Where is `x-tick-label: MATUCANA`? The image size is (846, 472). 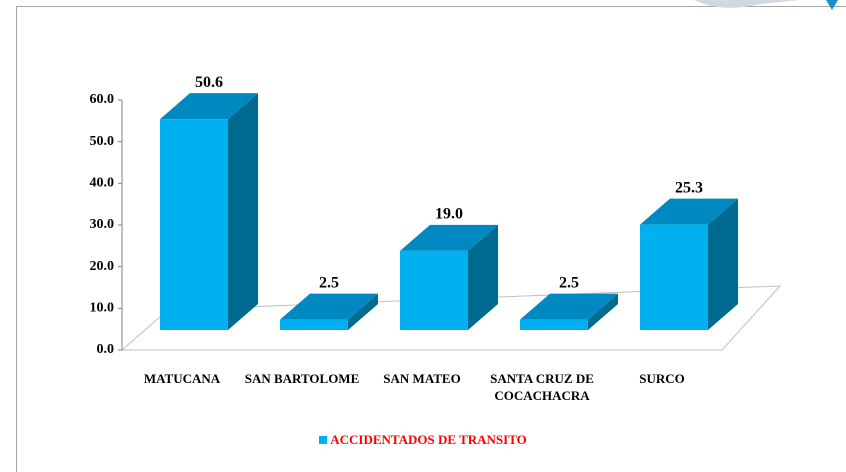 x-tick-label: MATUCANA is located at coordinates (182, 378).